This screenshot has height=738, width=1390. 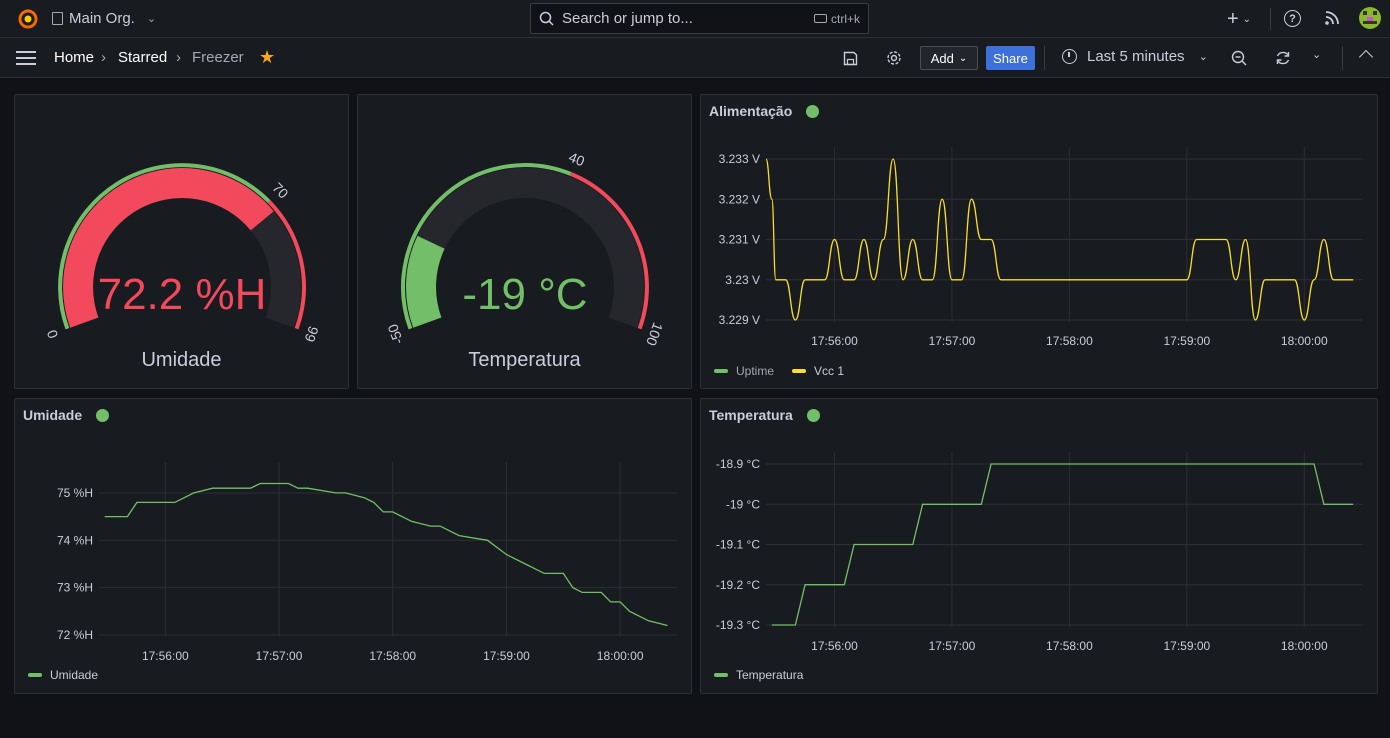 What do you see at coordinates (525, 248) in the screenshot?
I see `temperatura-gauge: -50 40 100 -19 °C` at bounding box center [525, 248].